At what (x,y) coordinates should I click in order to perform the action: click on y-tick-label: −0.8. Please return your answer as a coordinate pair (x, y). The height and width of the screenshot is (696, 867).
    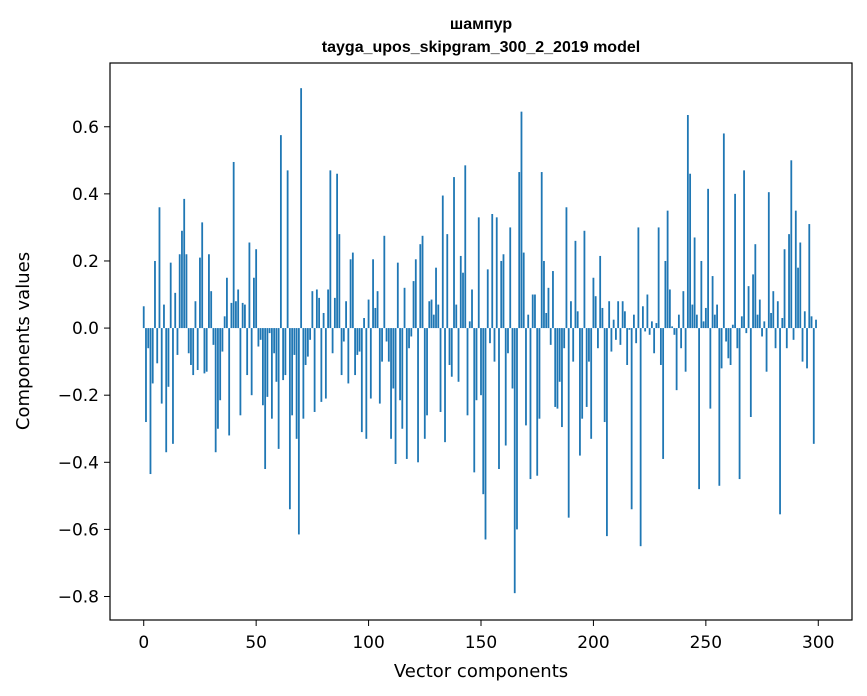
    Looking at the image, I should click on (78, 598).